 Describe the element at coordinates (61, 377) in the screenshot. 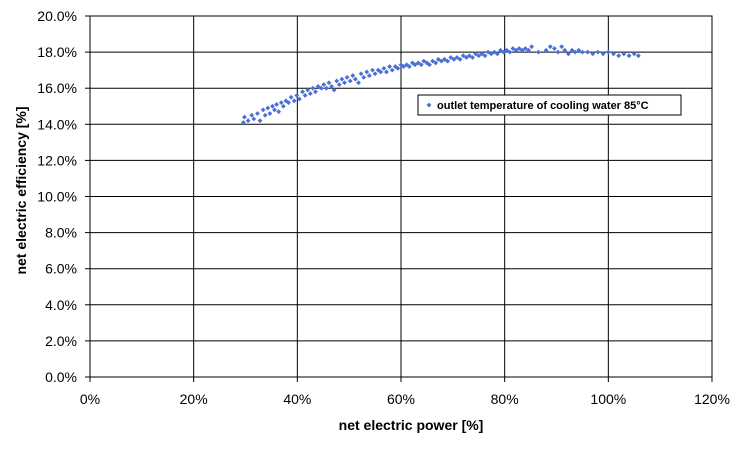

I see `y-tick-label: 0.0%` at that location.